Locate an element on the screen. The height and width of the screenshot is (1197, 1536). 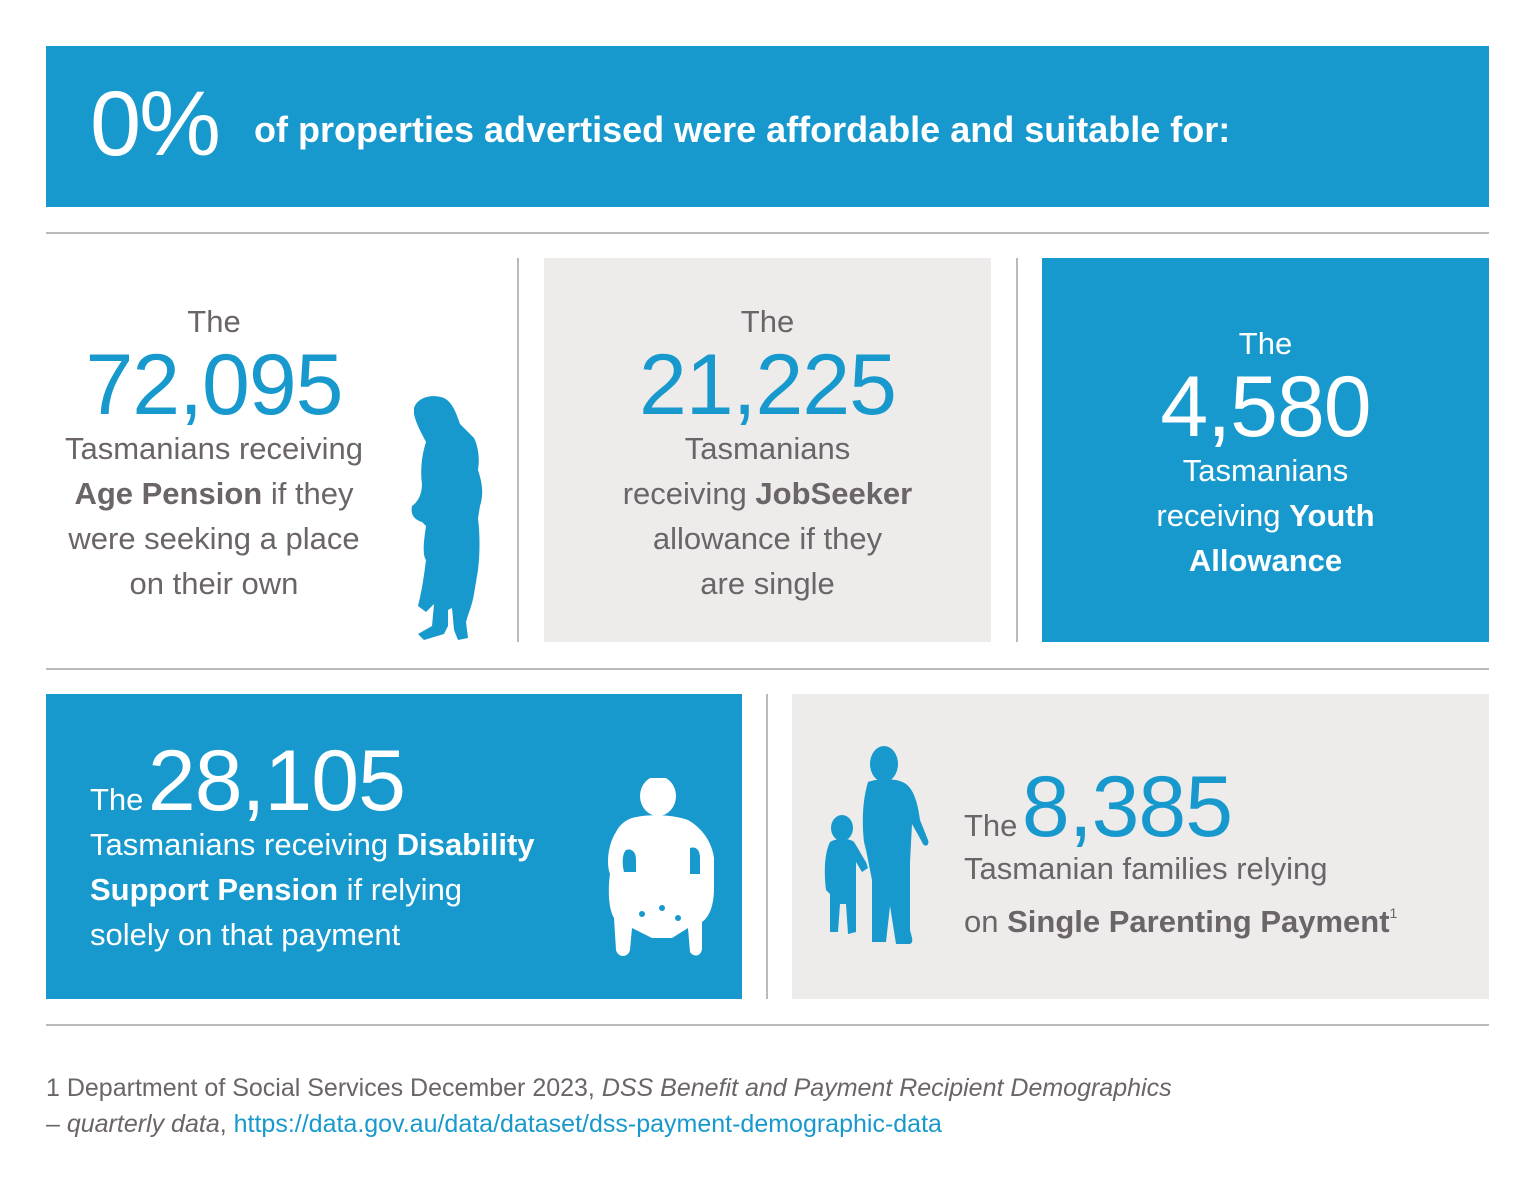
benefit-name: Disability is located at coordinates (465, 844).